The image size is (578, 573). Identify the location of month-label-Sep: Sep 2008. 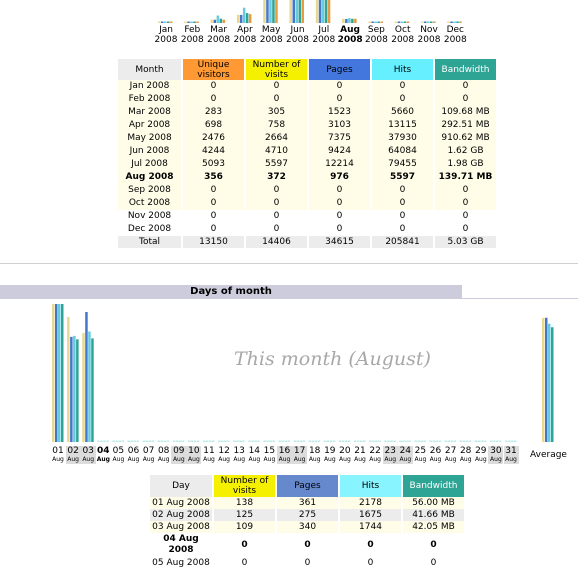
(376, 35).